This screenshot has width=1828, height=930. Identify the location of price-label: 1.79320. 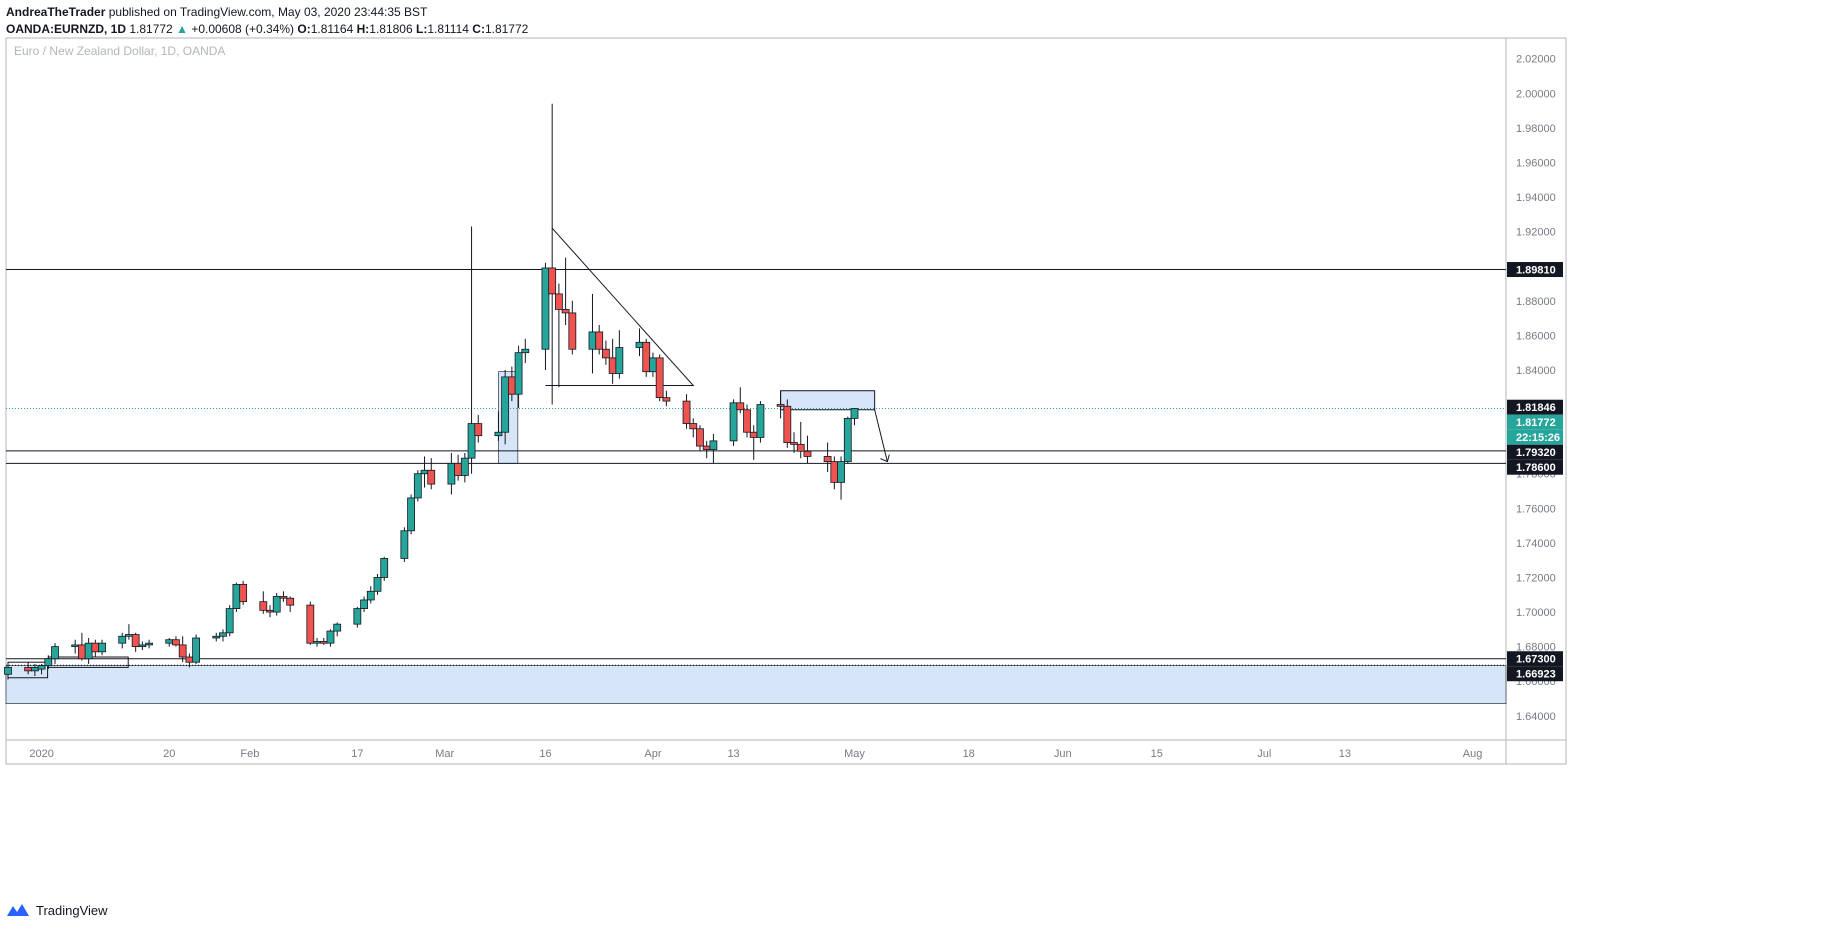
(1536, 453).